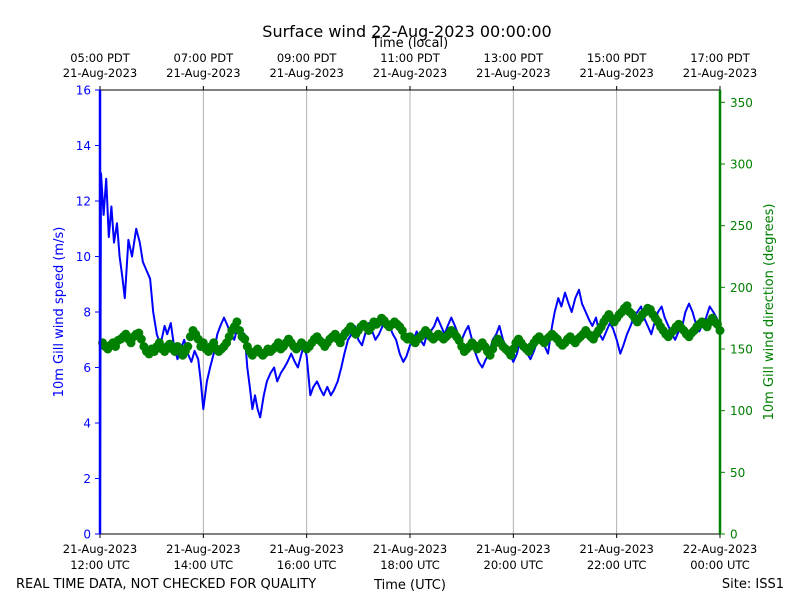 Image resolution: width=800 pixels, height=600 pixels. I want to click on x-tick-date: 22-Aug-2023, so click(720, 549).